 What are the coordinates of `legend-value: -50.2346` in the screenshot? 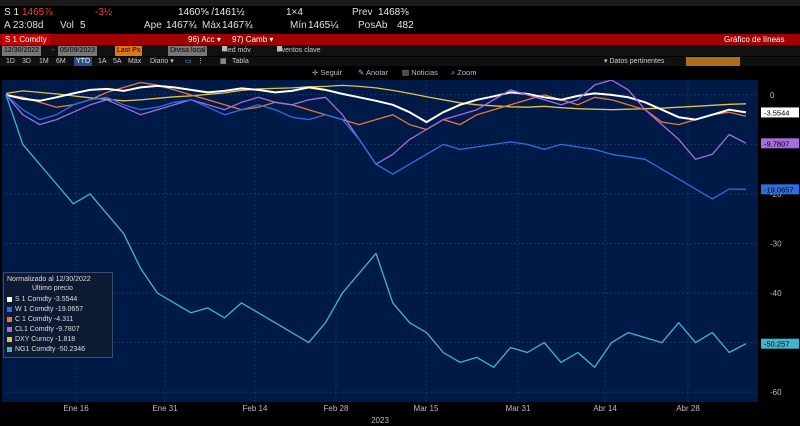 It's located at (71, 349).